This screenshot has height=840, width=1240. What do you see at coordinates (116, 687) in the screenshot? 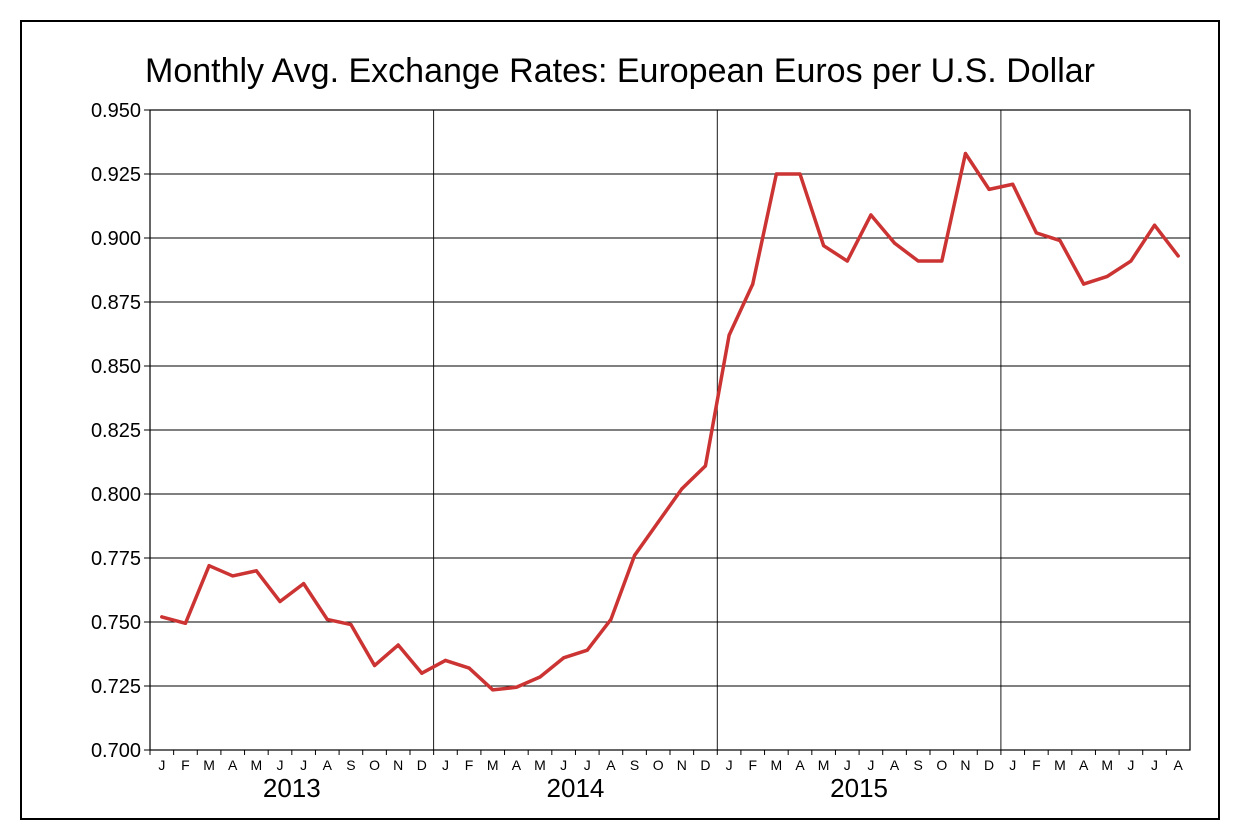
I see `y-tick-label: 0.725` at bounding box center [116, 687].